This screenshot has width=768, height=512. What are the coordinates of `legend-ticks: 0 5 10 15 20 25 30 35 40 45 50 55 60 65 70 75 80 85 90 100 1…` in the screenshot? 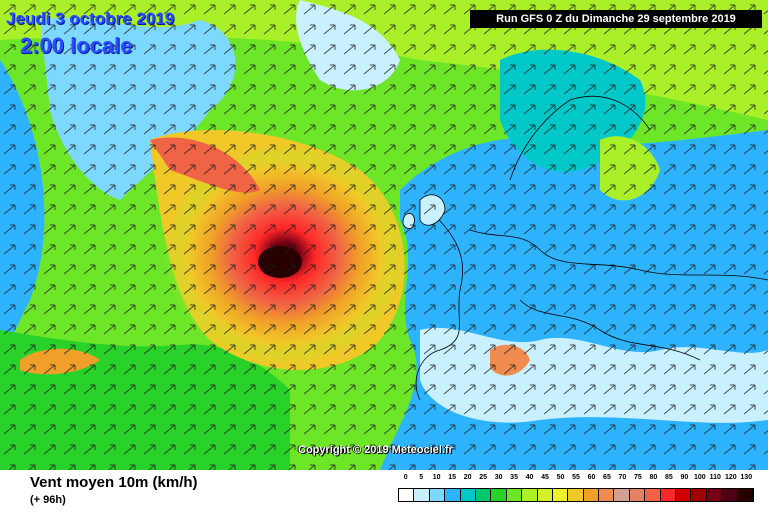 It's located at (576, 480).